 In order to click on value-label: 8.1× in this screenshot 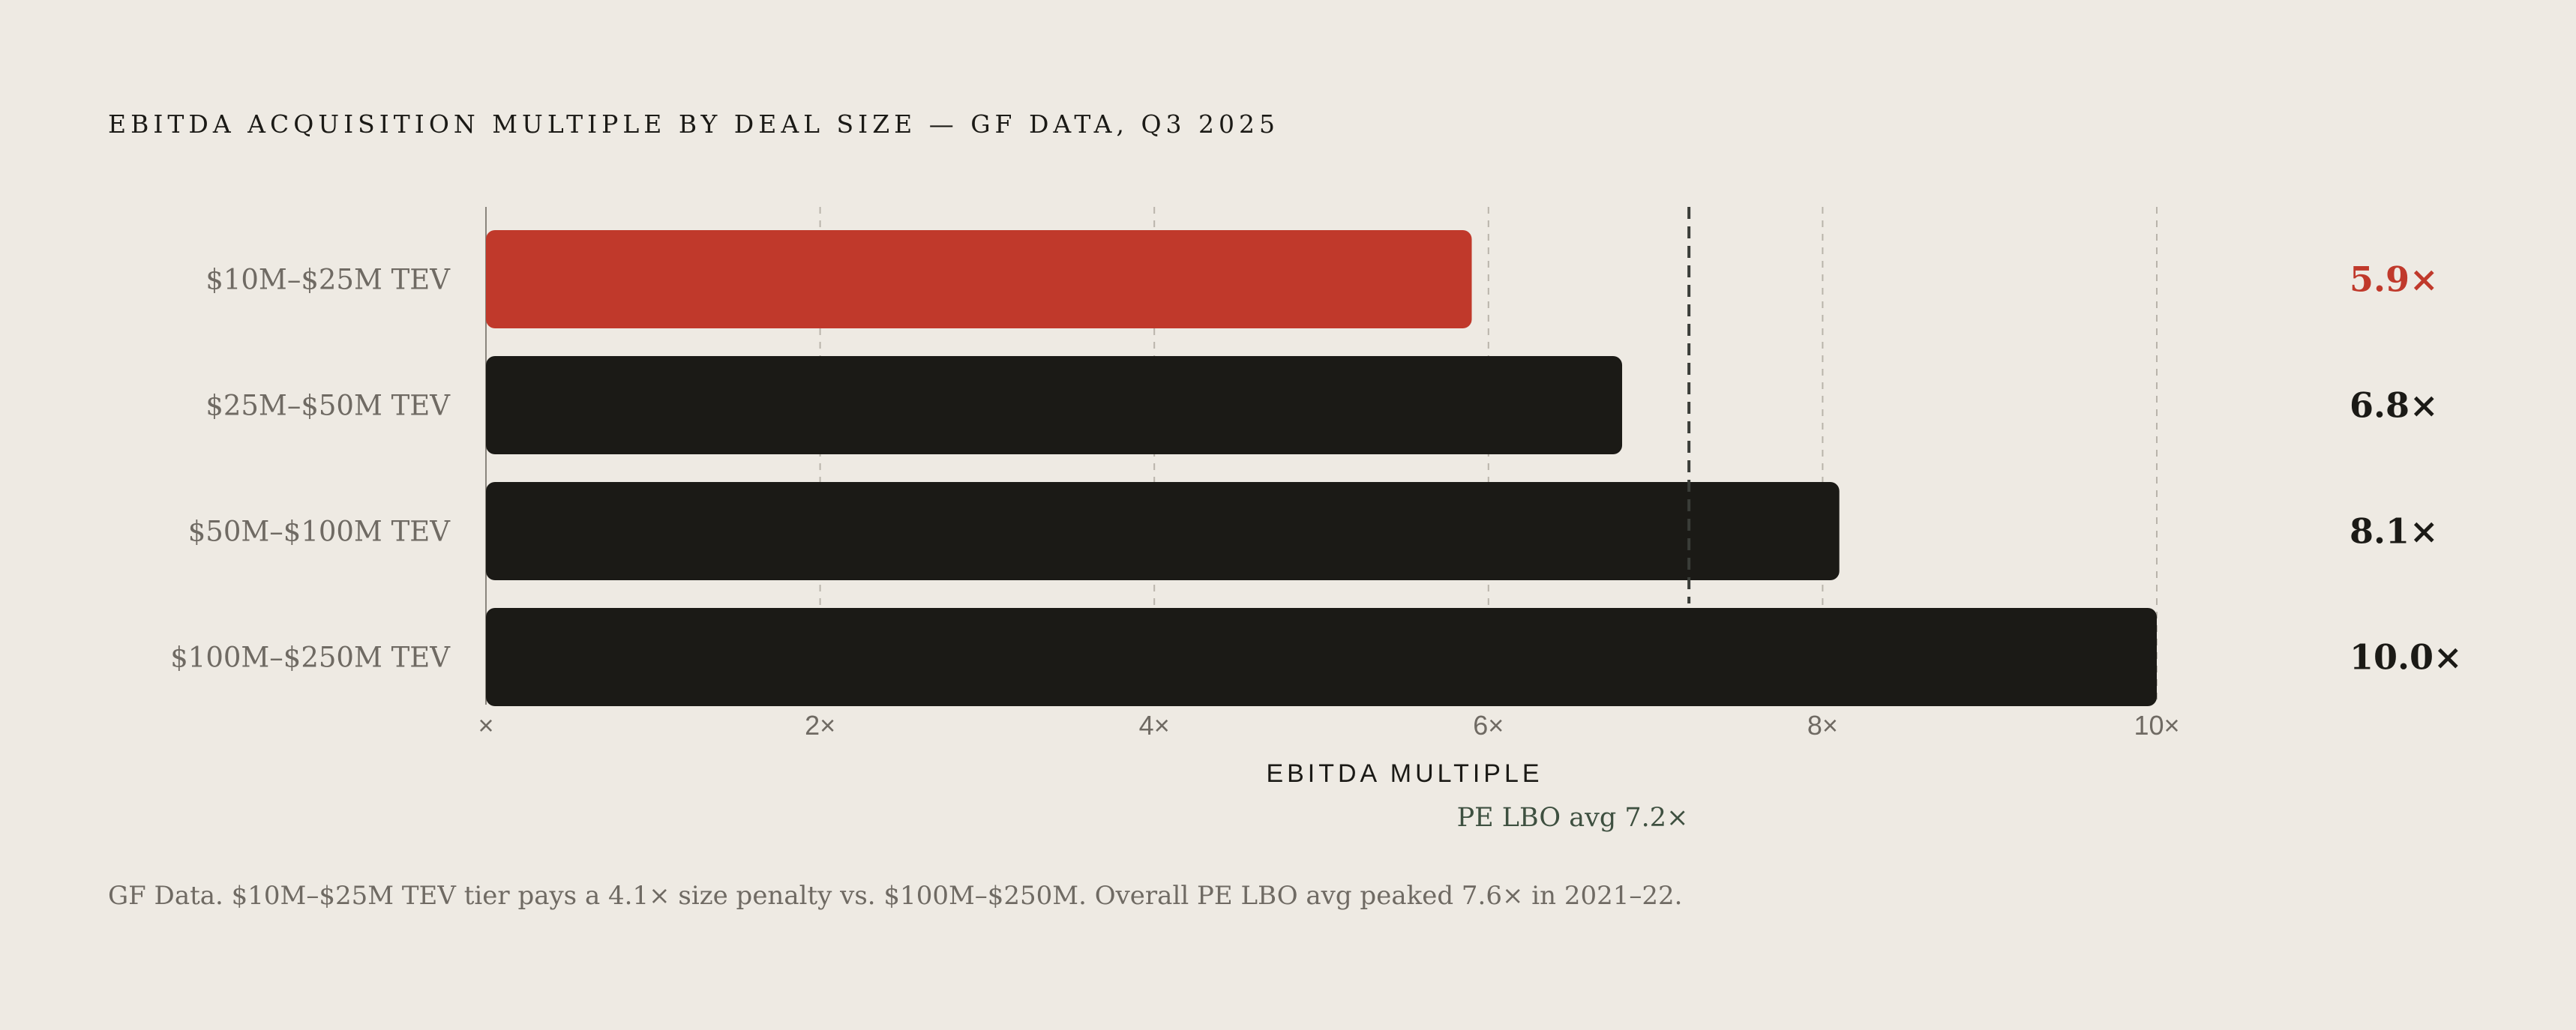, I will do `click(2395, 531)`.